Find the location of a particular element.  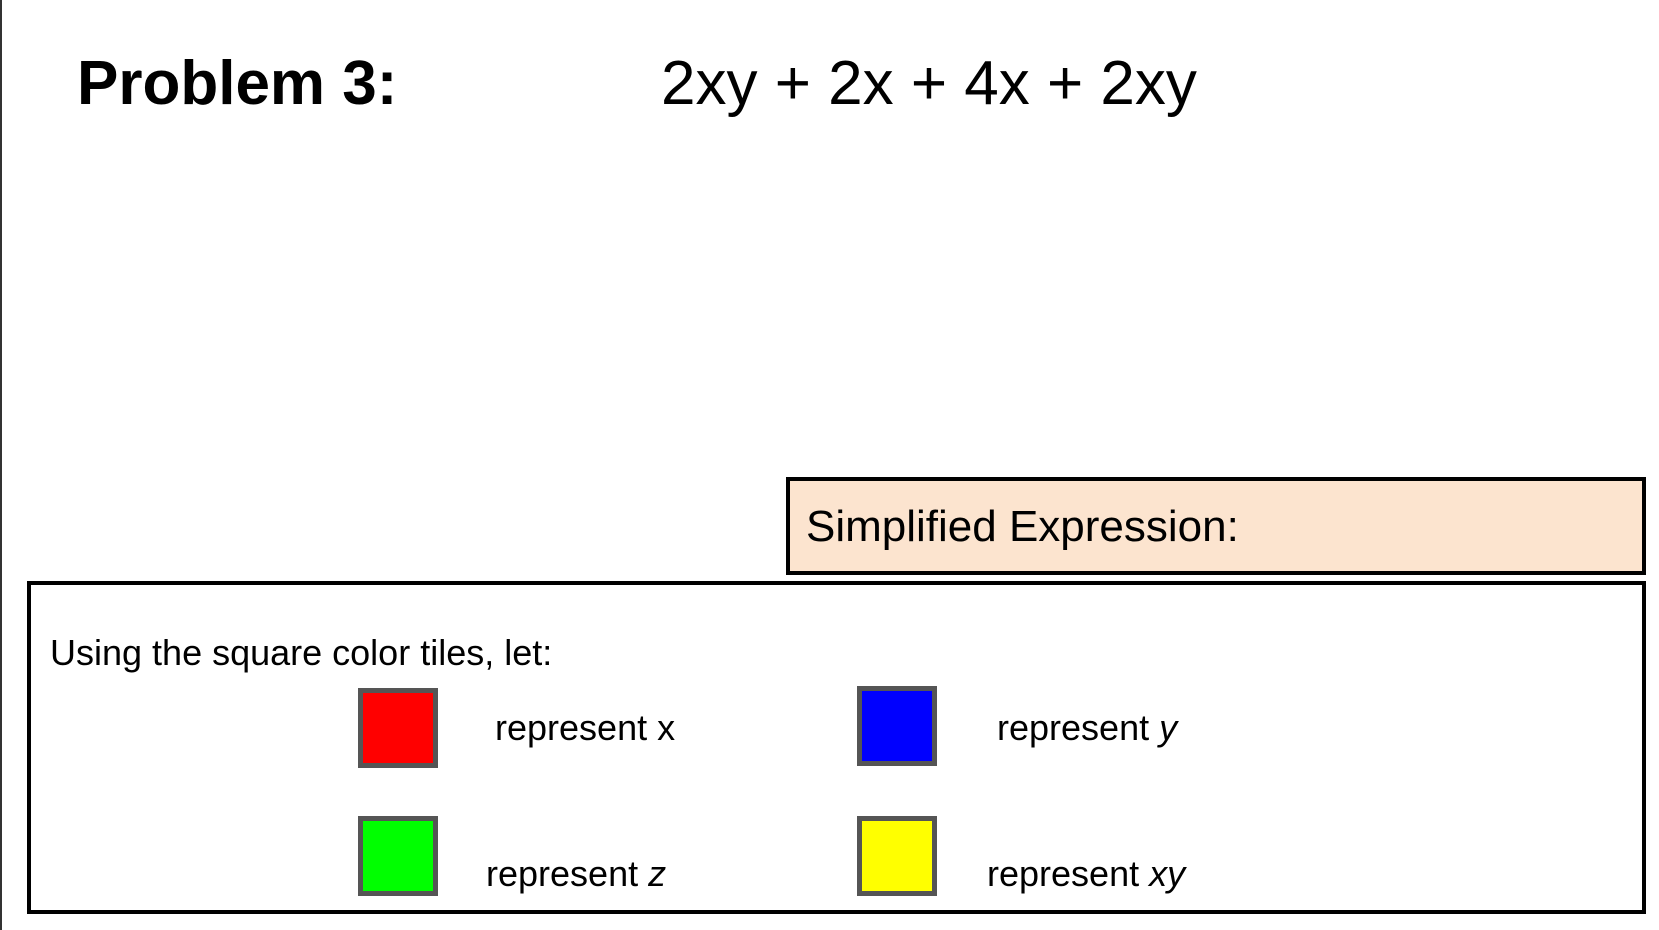

legend-label-x: represent x is located at coordinates (585, 728).